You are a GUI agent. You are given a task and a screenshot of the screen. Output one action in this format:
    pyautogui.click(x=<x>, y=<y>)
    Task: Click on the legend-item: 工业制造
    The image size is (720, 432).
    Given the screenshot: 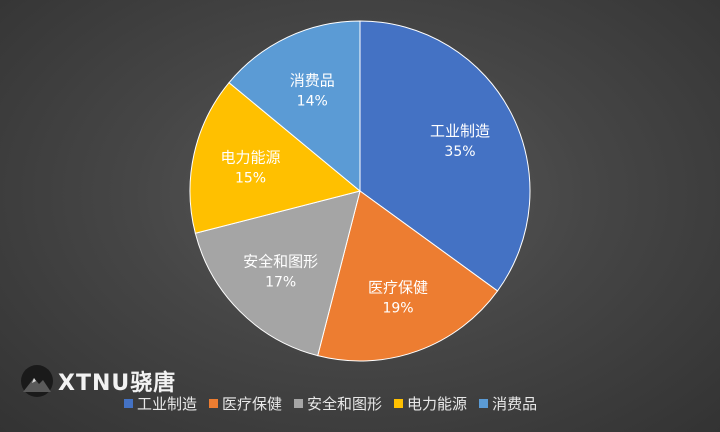 What is the action you would take?
    pyautogui.click(x=160, y=403)
    